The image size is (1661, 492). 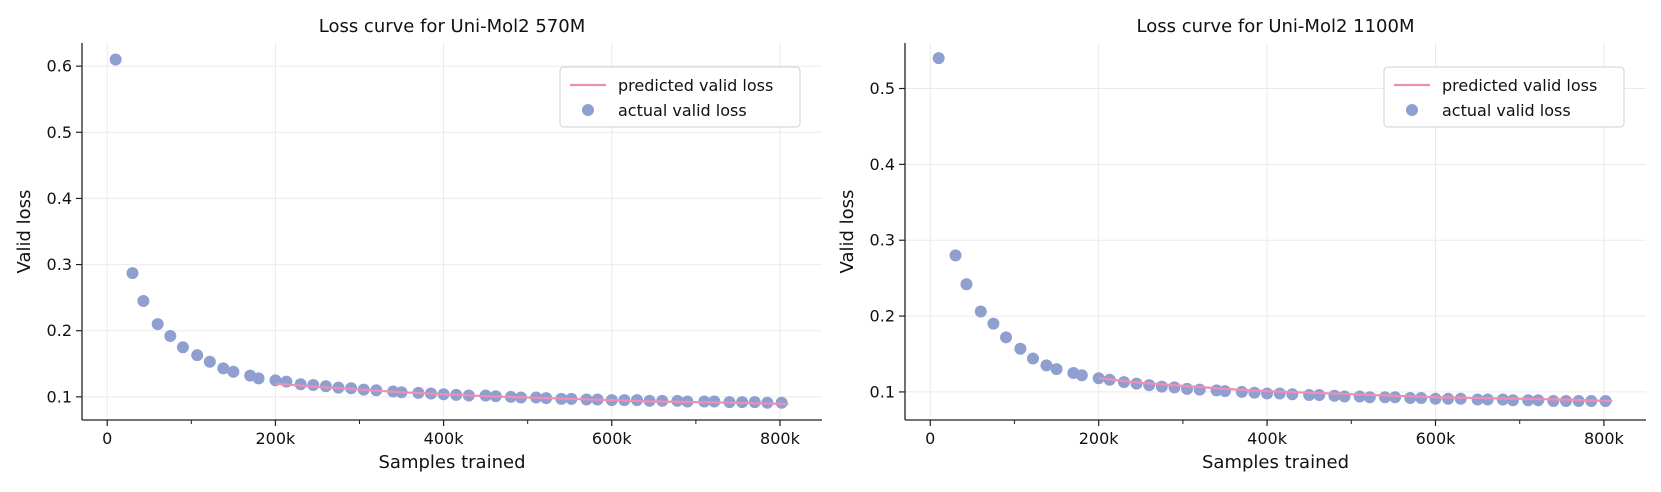 I want to click on chart-title: Loss curve for Uni-Mol2 570M, so click(x=452, y=26).